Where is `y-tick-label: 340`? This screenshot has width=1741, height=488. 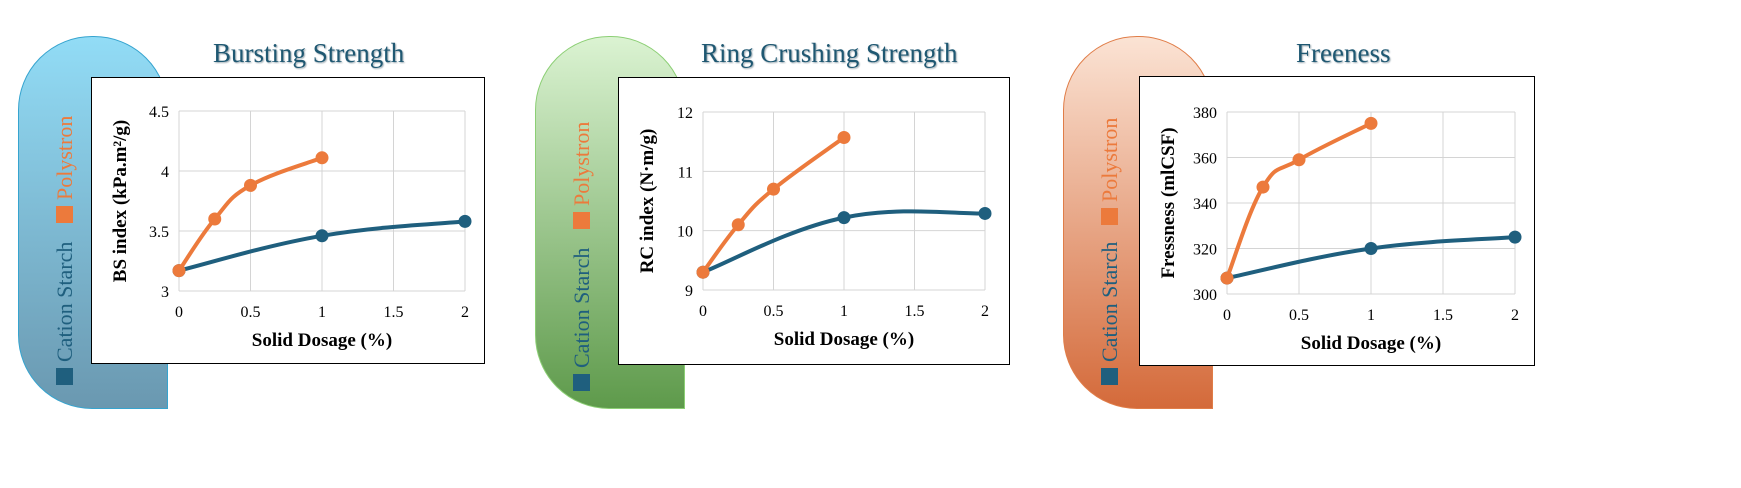 y-tick-label: 340 is located at coordinates (1205, 204).